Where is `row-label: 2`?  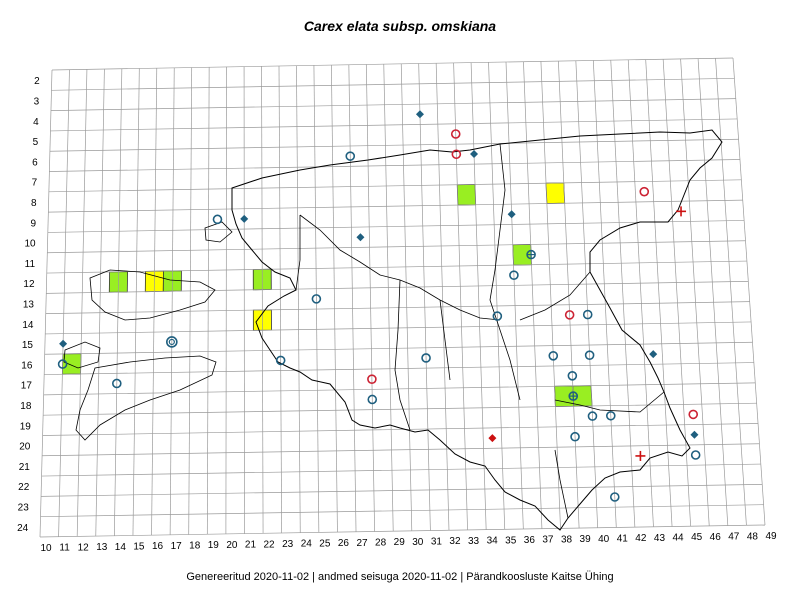
row-label: 2 is located at coordinates (37, 81).